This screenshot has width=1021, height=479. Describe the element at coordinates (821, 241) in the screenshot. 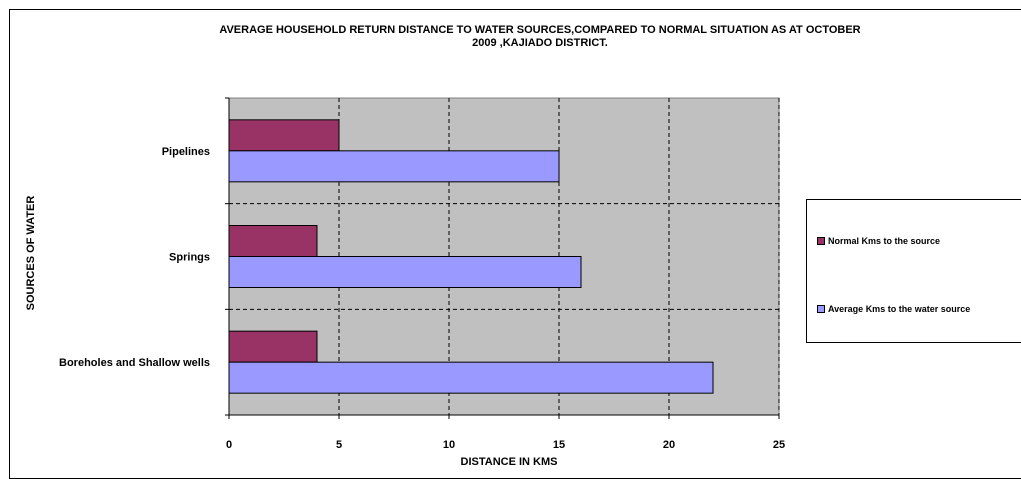

I see `legend-swatch-normal` at that location.